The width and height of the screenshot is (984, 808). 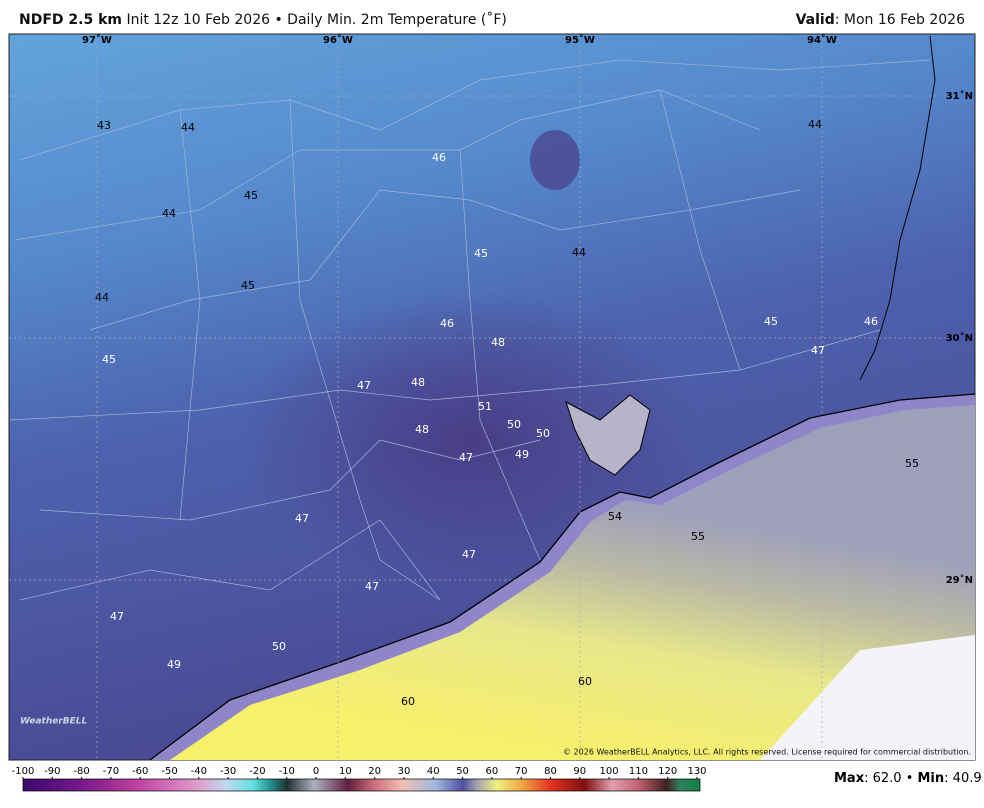 I want to click on header-right: Valid: Mon 16 Feb 2026, so click(x=880, y=20).